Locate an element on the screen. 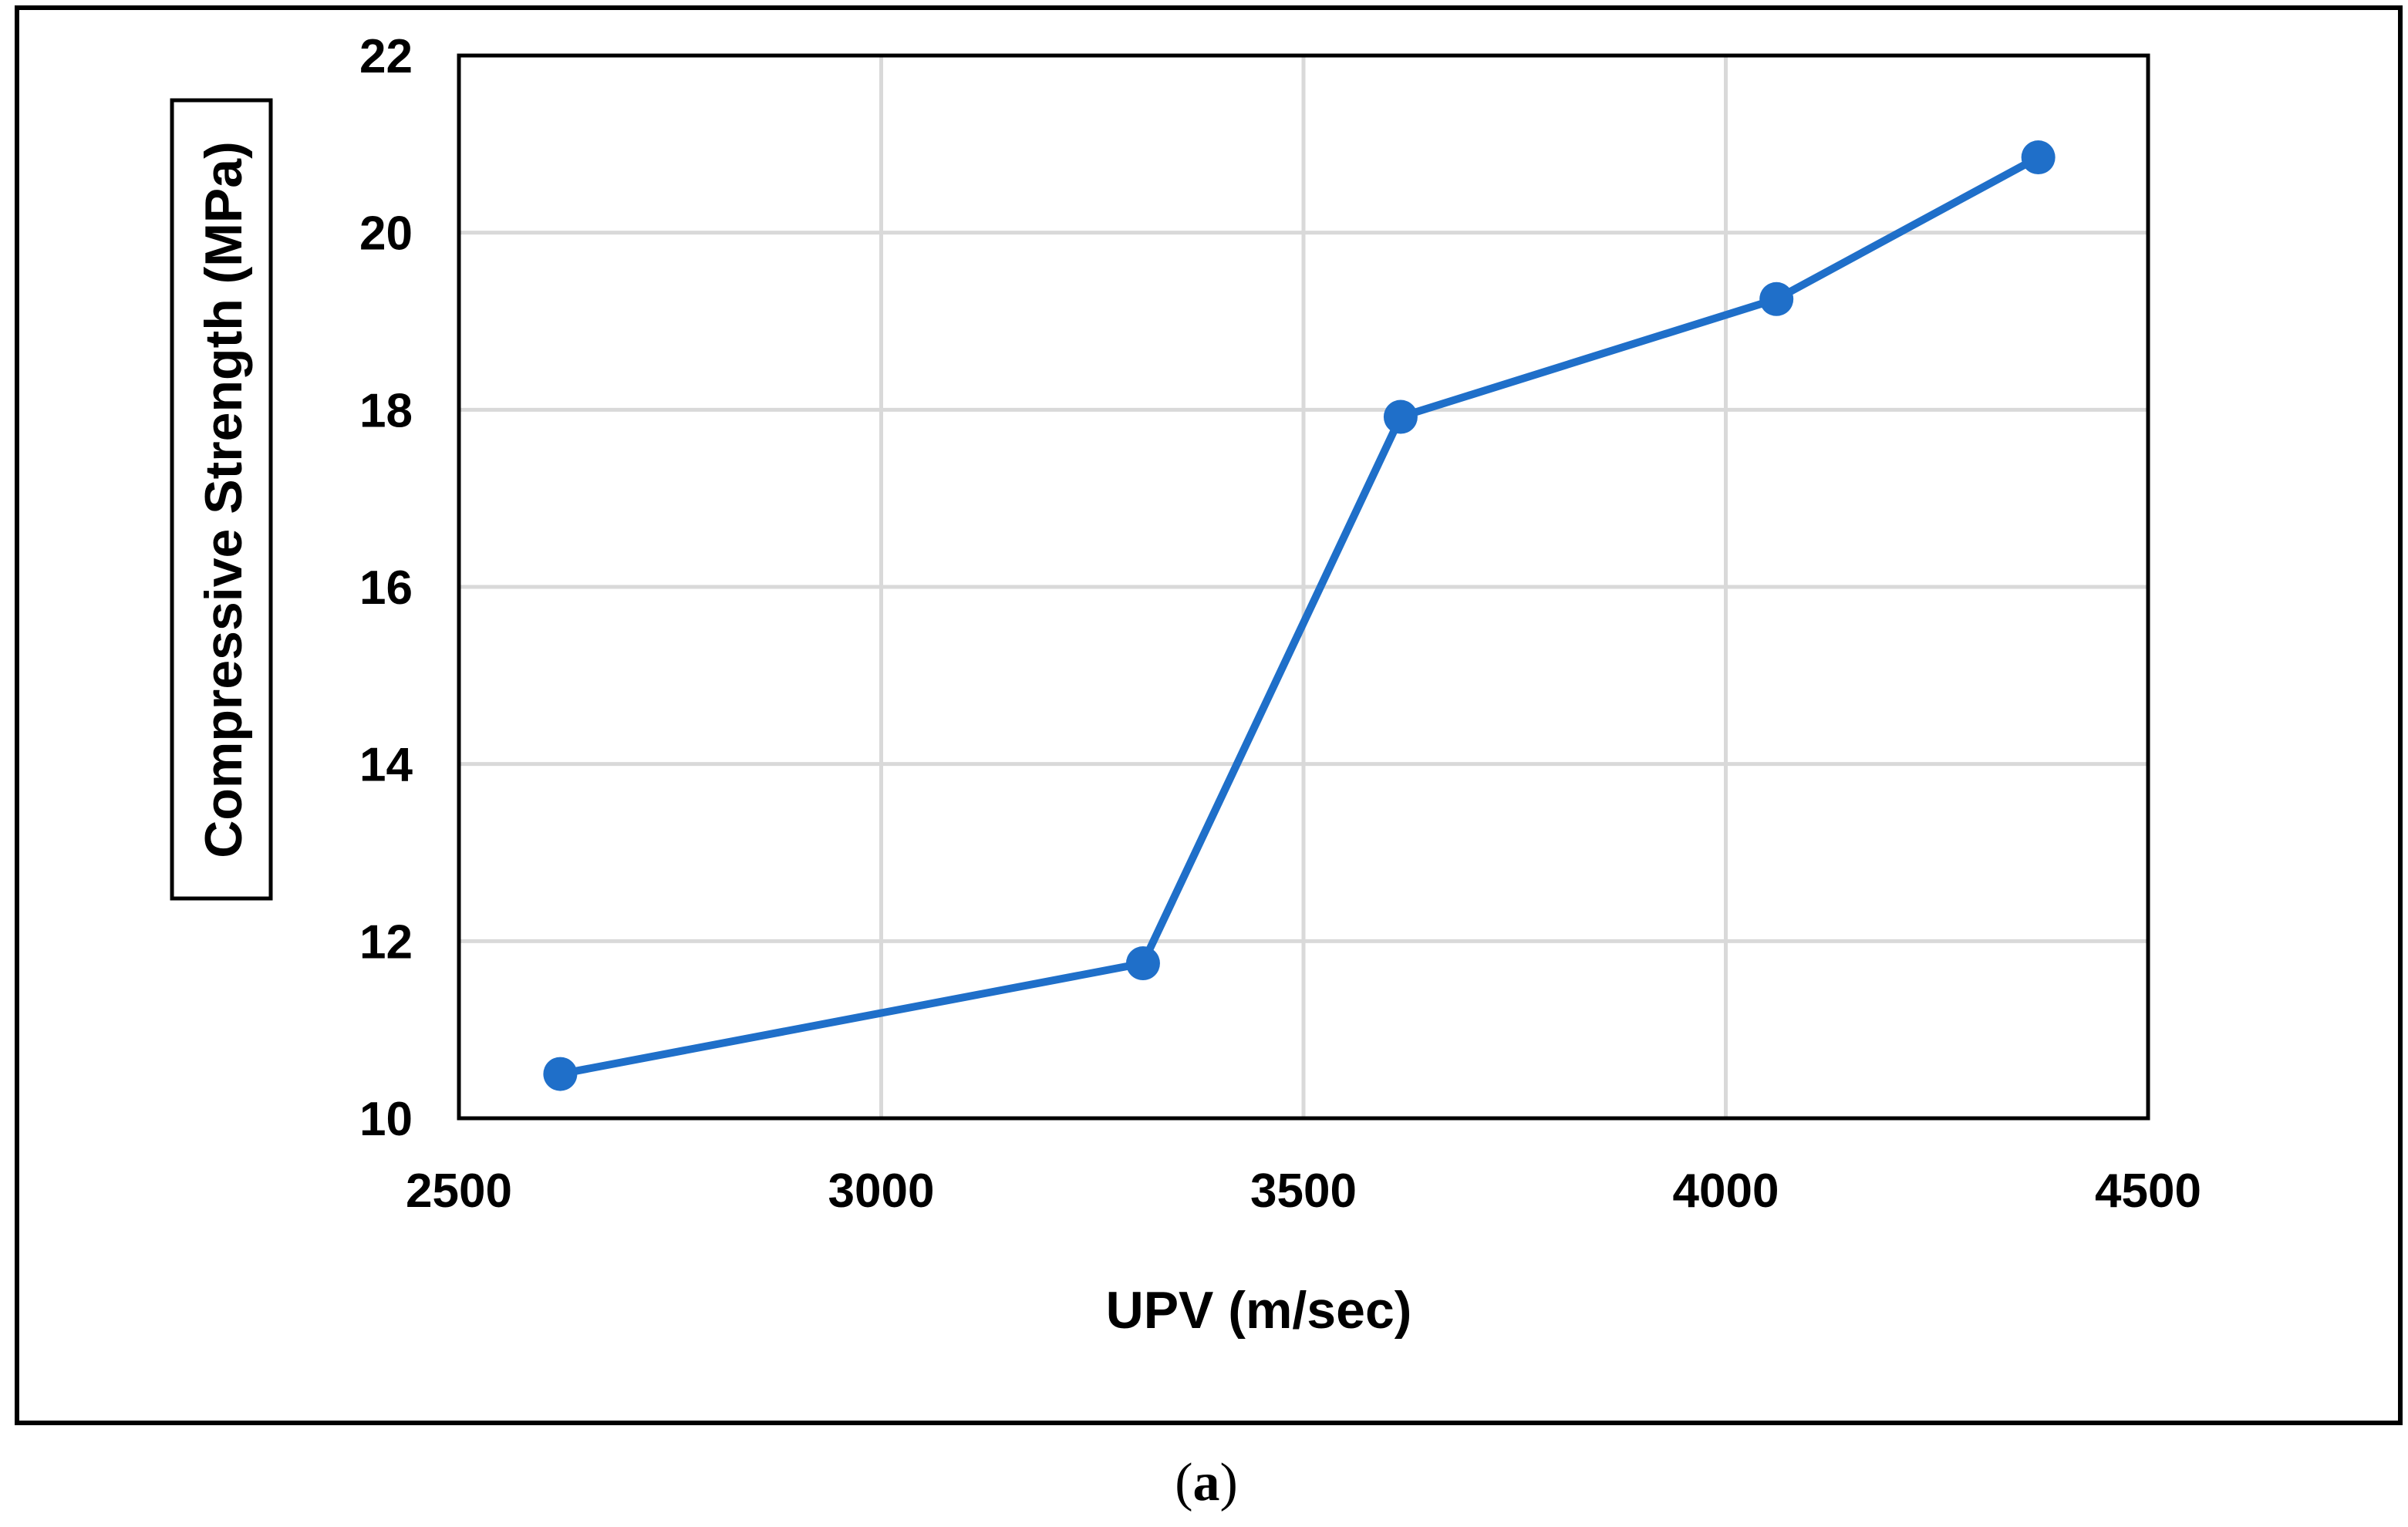 This screenshot has width=2408, height=1527. y-axis-title: Compressive Strength (MPa) is located at coordinates (224, 499).